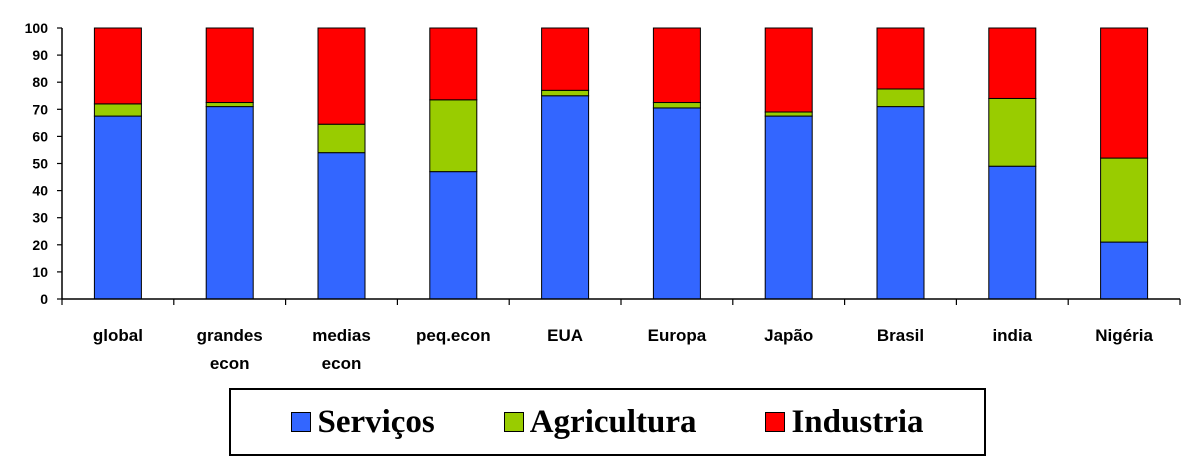 The image size is (1197, 464). Describe the element at coordinates (40, 191) in the screenshot. I see `y-tick-label: 40` at that location.